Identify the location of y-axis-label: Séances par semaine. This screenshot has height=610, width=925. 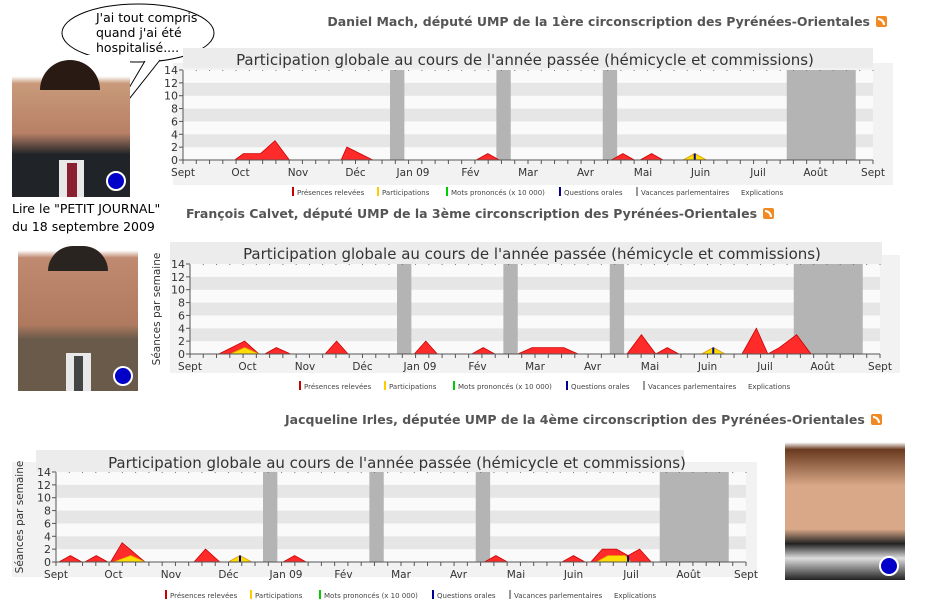
(20, 517).